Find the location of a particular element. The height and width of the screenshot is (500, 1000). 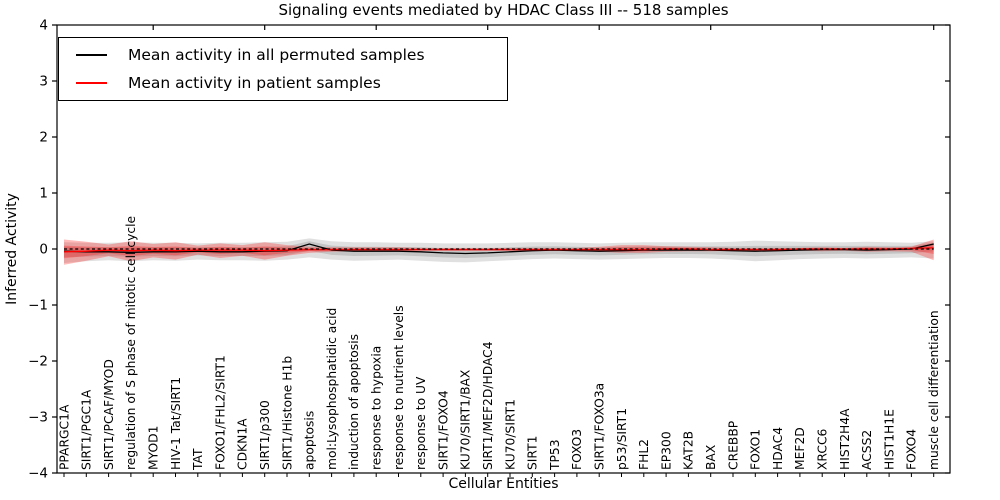

y-tick-label: −1 is located at coordinates (38, 306).